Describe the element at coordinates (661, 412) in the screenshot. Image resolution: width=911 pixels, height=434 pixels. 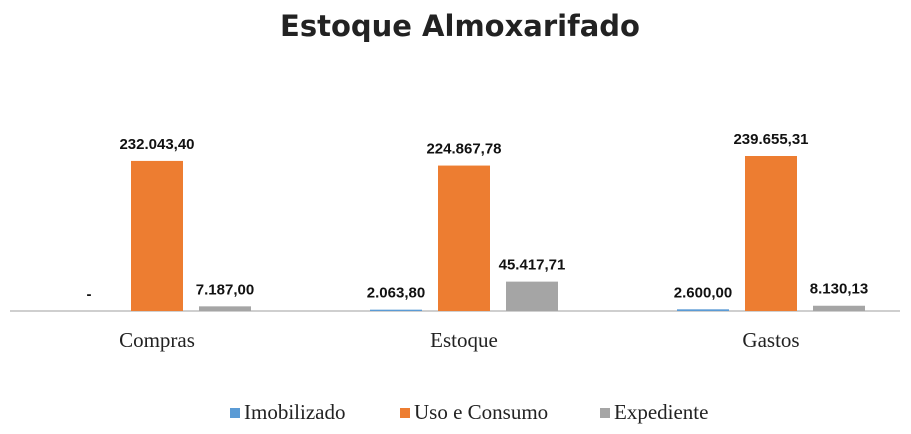
I see `legend-label: Expediente` at that location.